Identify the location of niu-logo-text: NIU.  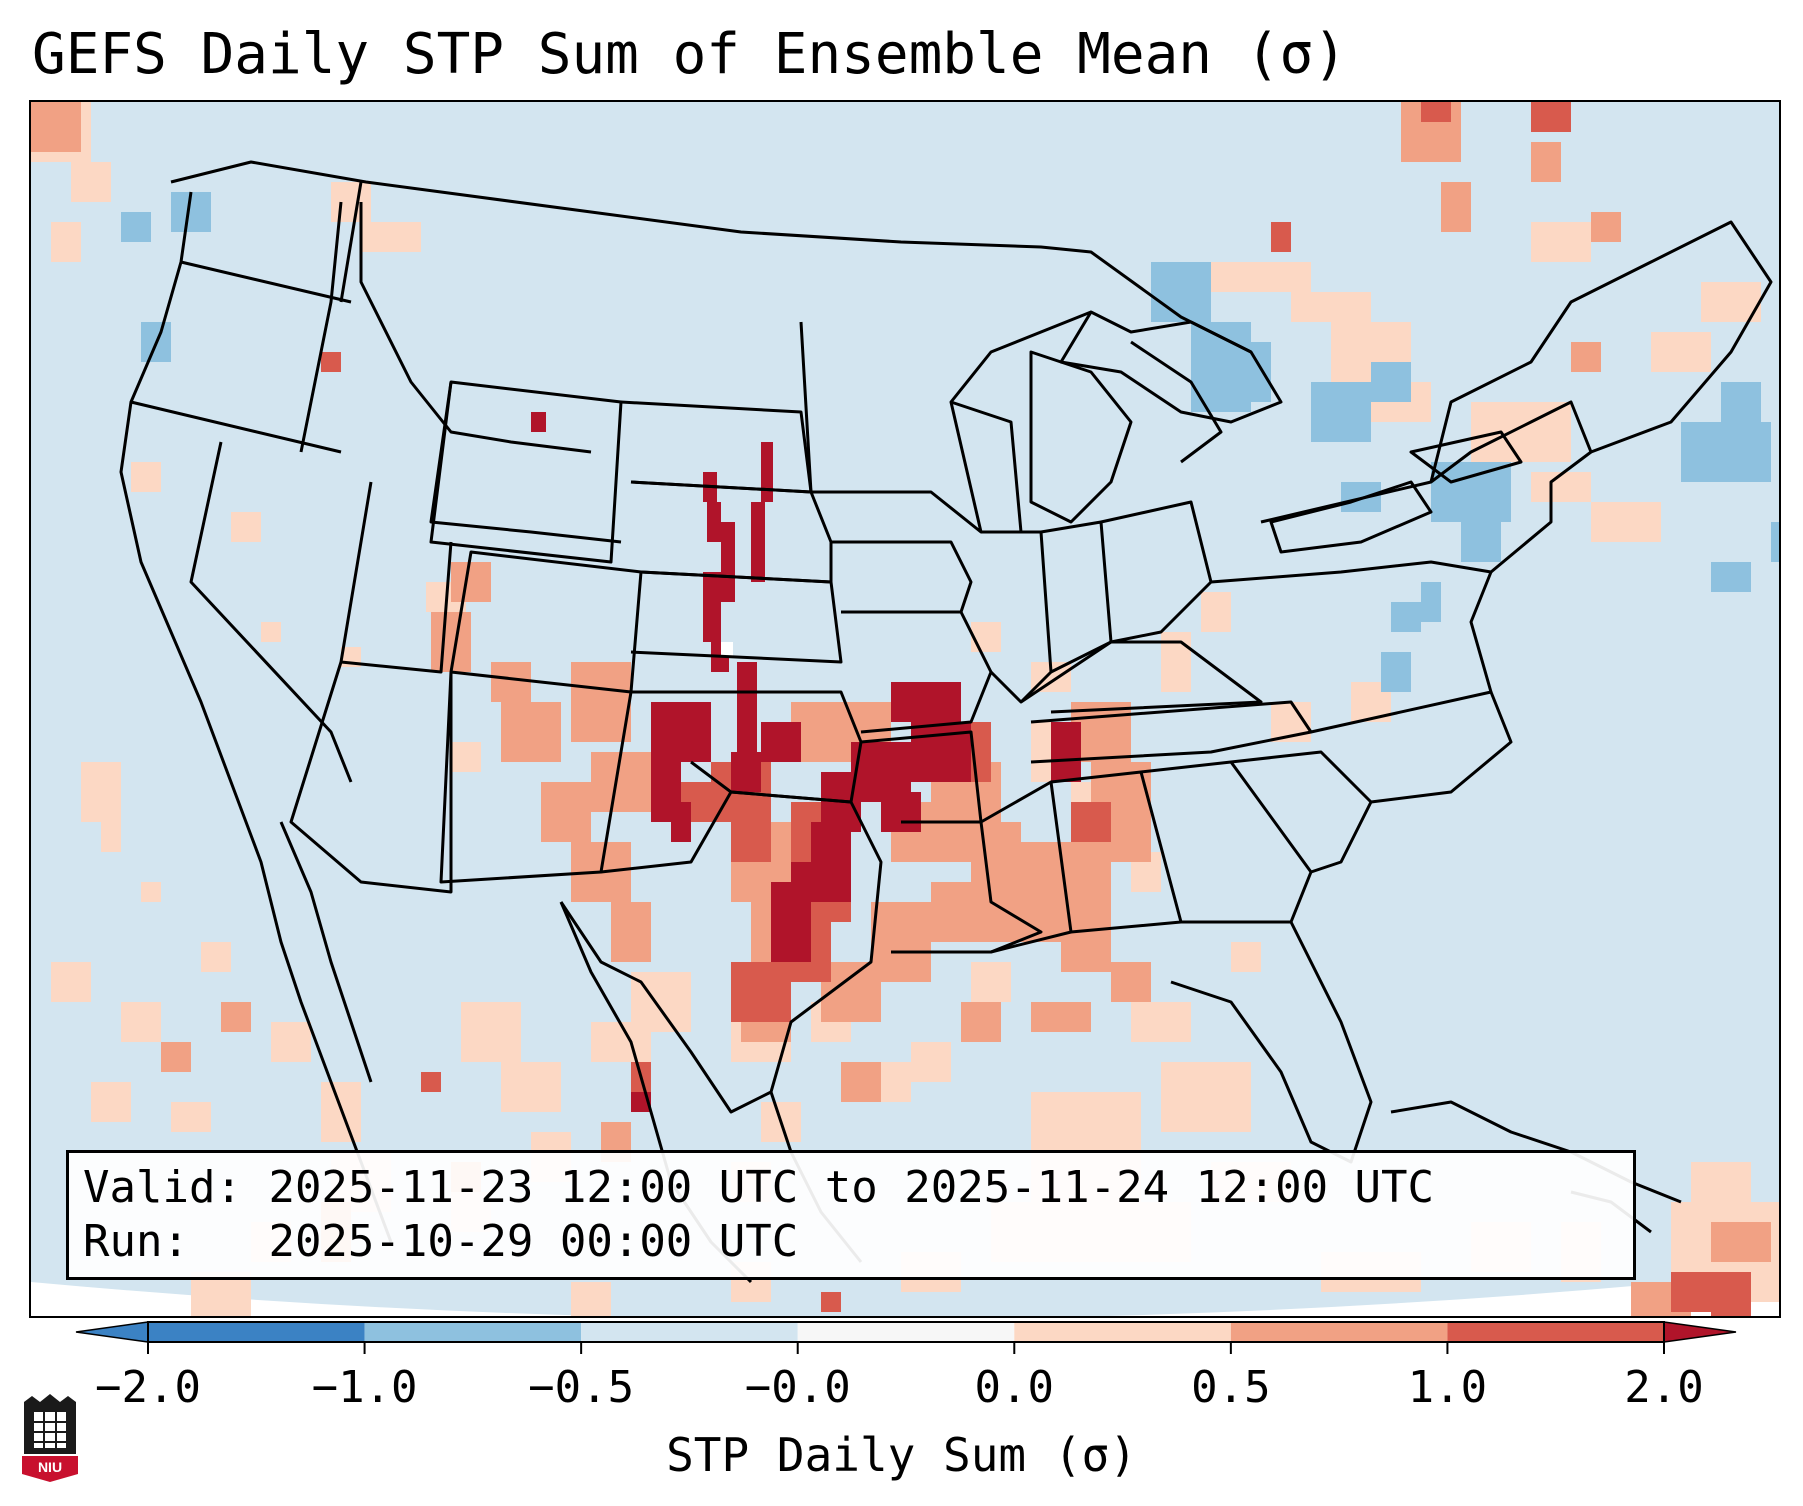
(50, 1467).